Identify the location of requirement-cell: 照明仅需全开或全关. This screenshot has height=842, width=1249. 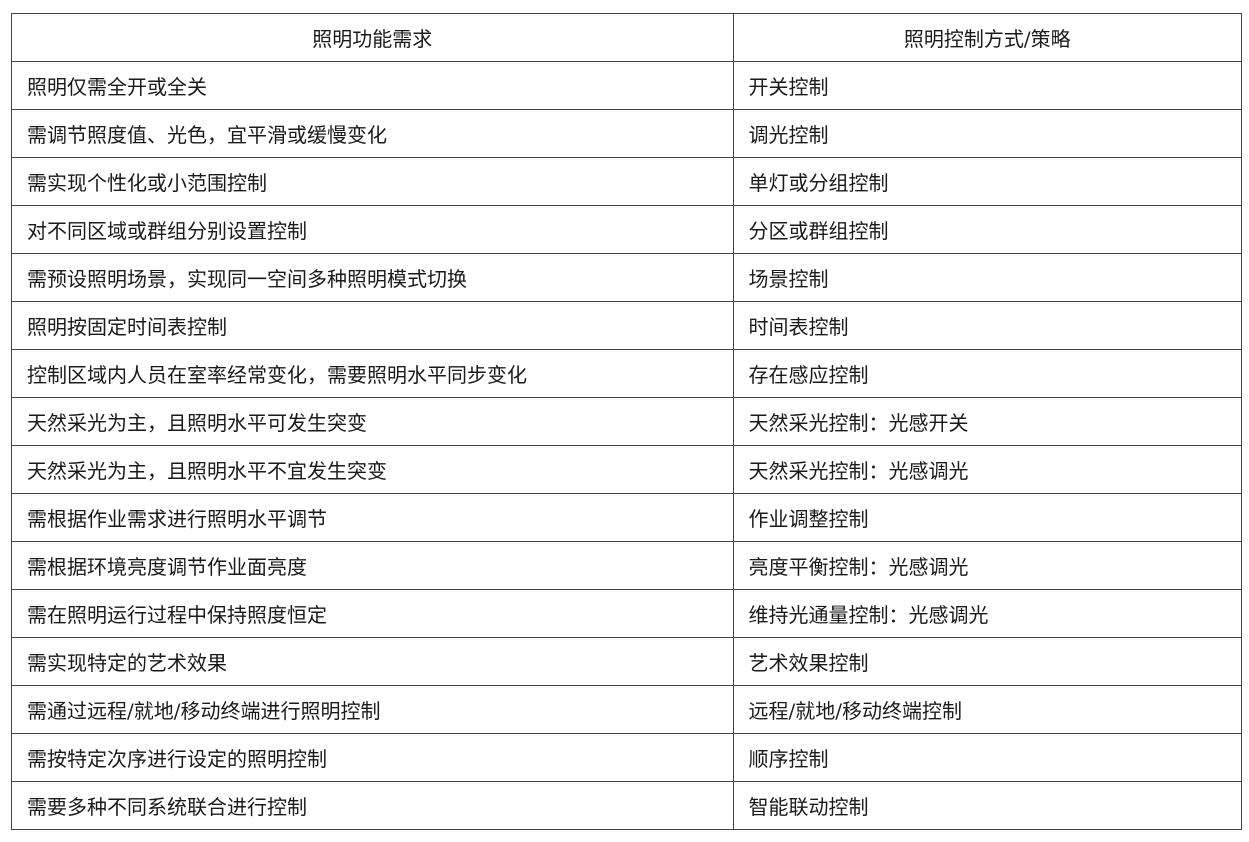
(372, 85).